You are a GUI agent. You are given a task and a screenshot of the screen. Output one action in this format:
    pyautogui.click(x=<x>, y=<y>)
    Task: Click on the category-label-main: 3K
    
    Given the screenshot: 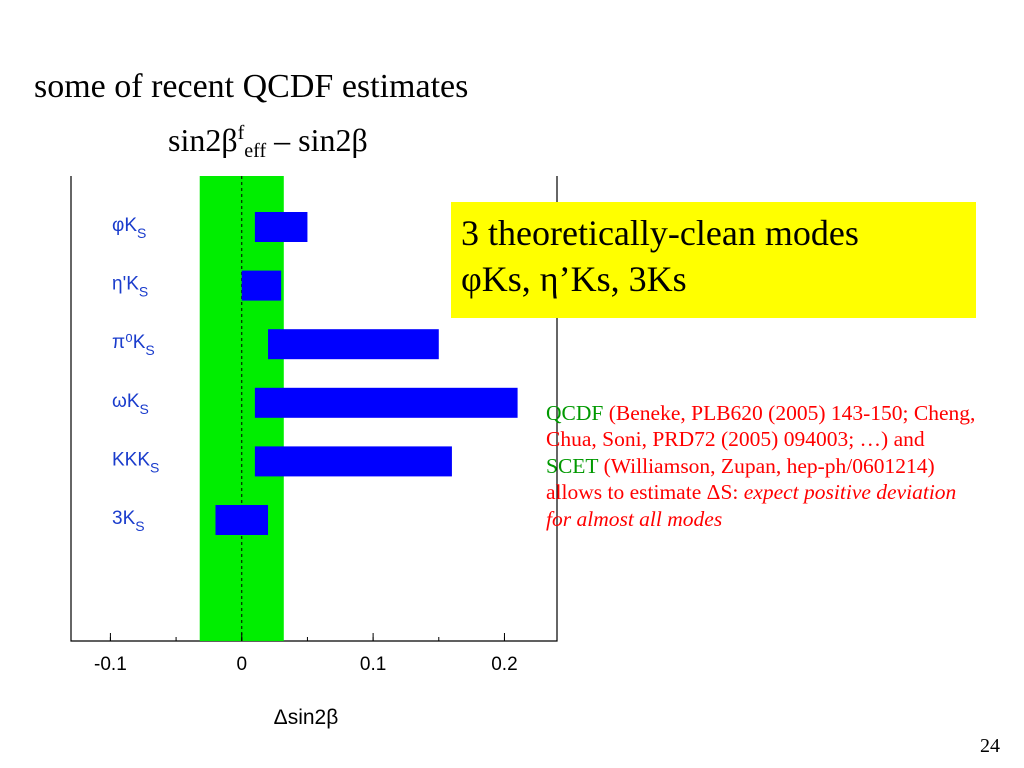 What is the action you would take?
    pyautogui.click(x=124, y=518)
    